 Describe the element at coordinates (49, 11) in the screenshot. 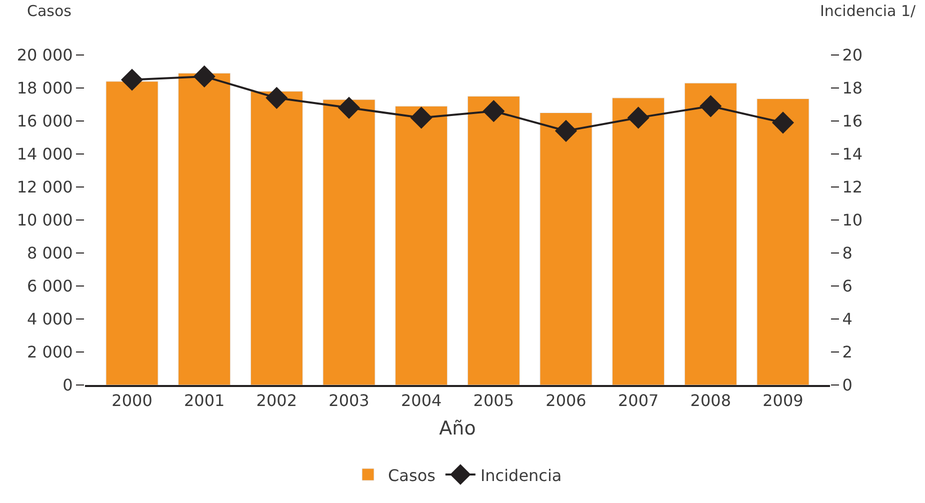

I see `y-axis-title: Casos` at that location.